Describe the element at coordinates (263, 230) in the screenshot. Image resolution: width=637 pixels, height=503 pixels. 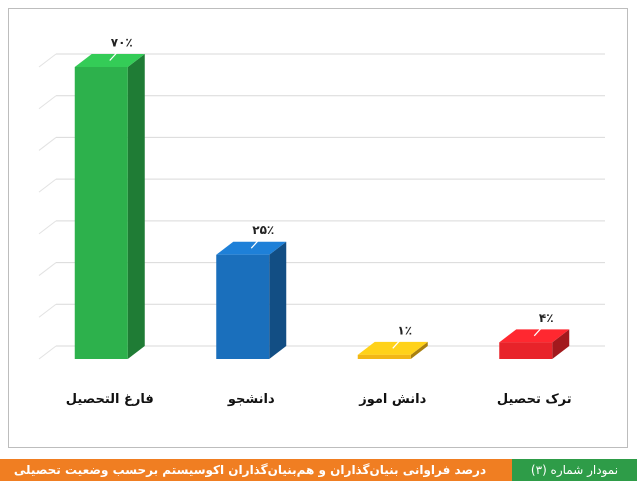
I see `data-label: ۲۵٪` at that location.